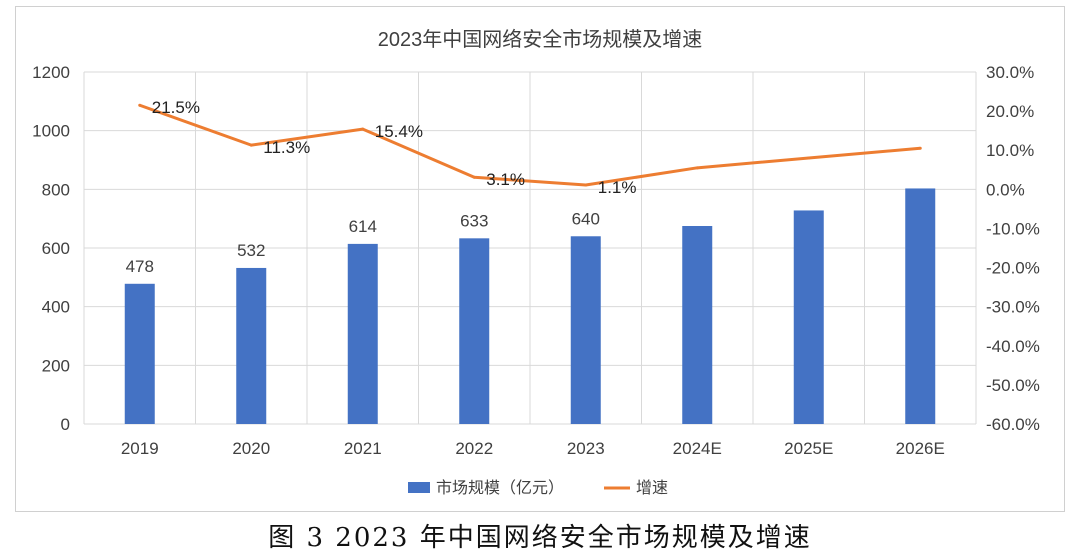  Describe the element at coordinates (56, 248) in the screenshot. I see `y-left-tick-label: 600` at that location.